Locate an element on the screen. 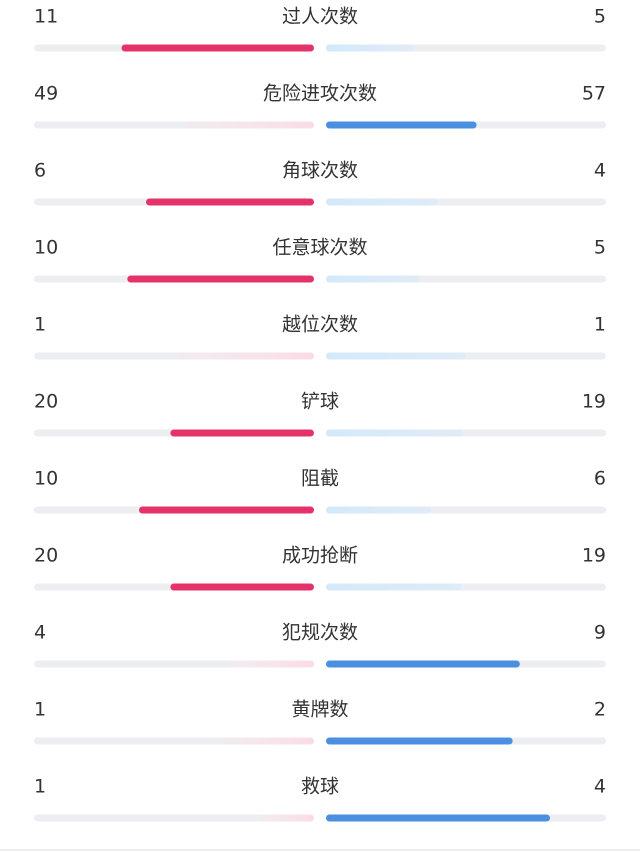 The height and width of the screenshot is (852, 640). stat-label: 犯规次数 is located at coordinates (320, 633).